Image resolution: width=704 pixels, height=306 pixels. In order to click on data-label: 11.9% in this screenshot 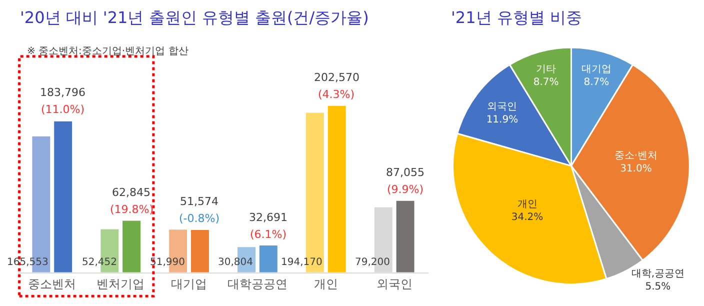, I will do `click(502, 120)`.